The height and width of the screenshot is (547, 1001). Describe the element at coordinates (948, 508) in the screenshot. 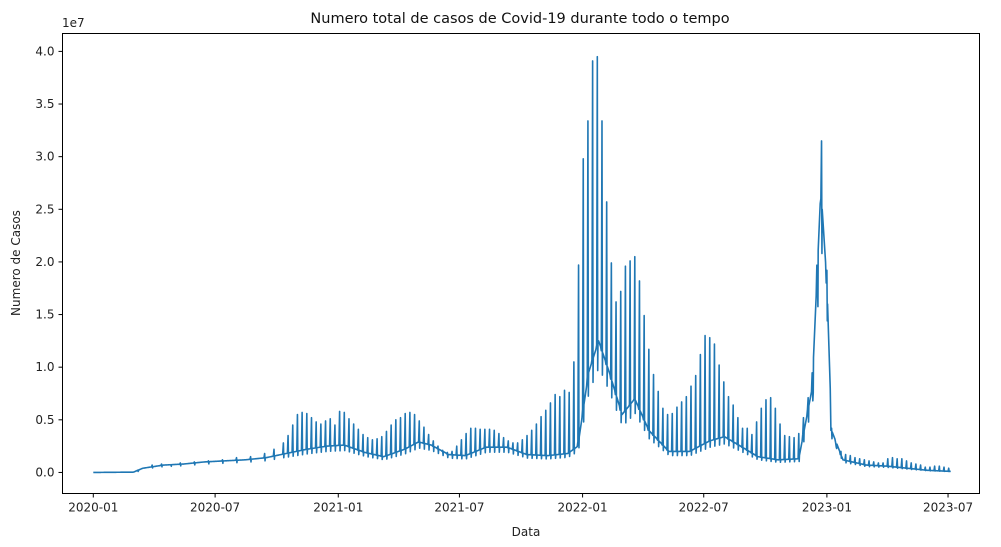

I see `x-tick-label: 2023-07` at that location.